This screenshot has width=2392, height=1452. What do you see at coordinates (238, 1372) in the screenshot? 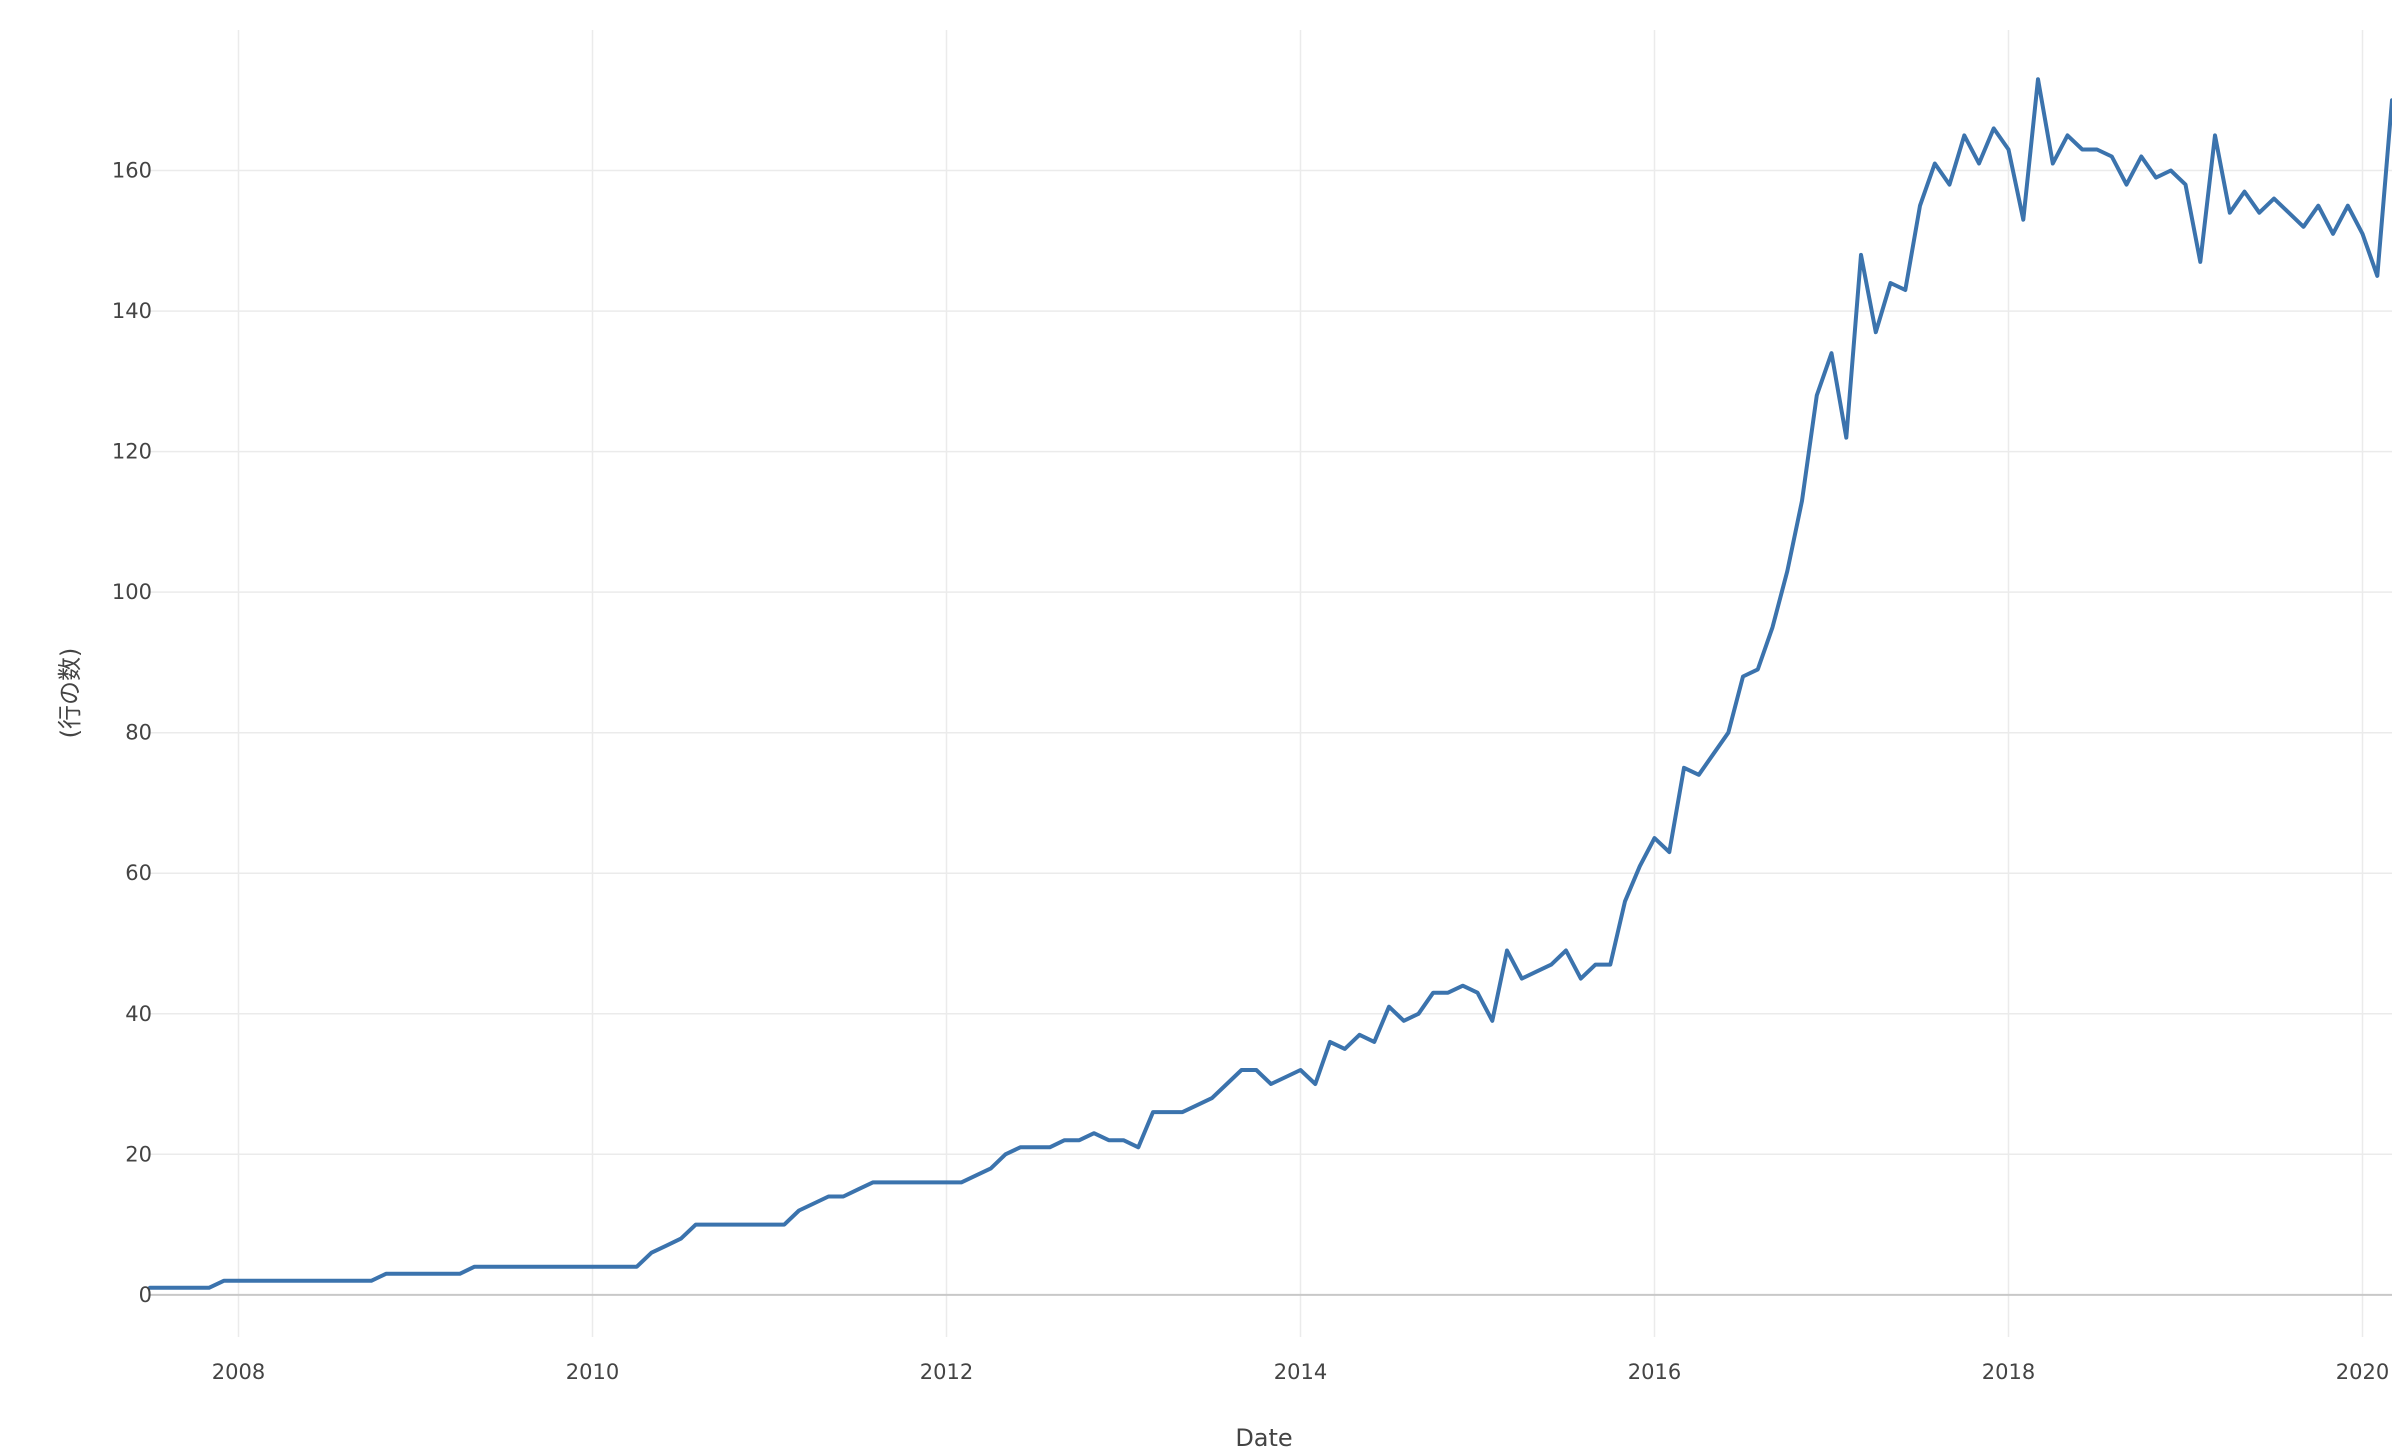
I see `x-tick-label: 2008` at bounding box center [238, 1372].